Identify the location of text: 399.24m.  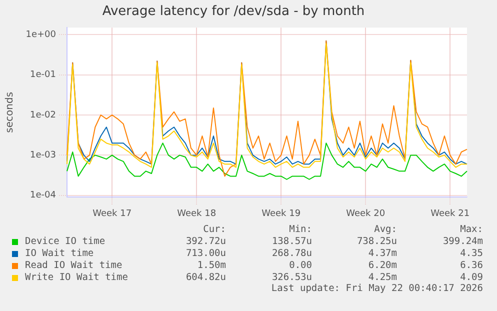
(462, 241).